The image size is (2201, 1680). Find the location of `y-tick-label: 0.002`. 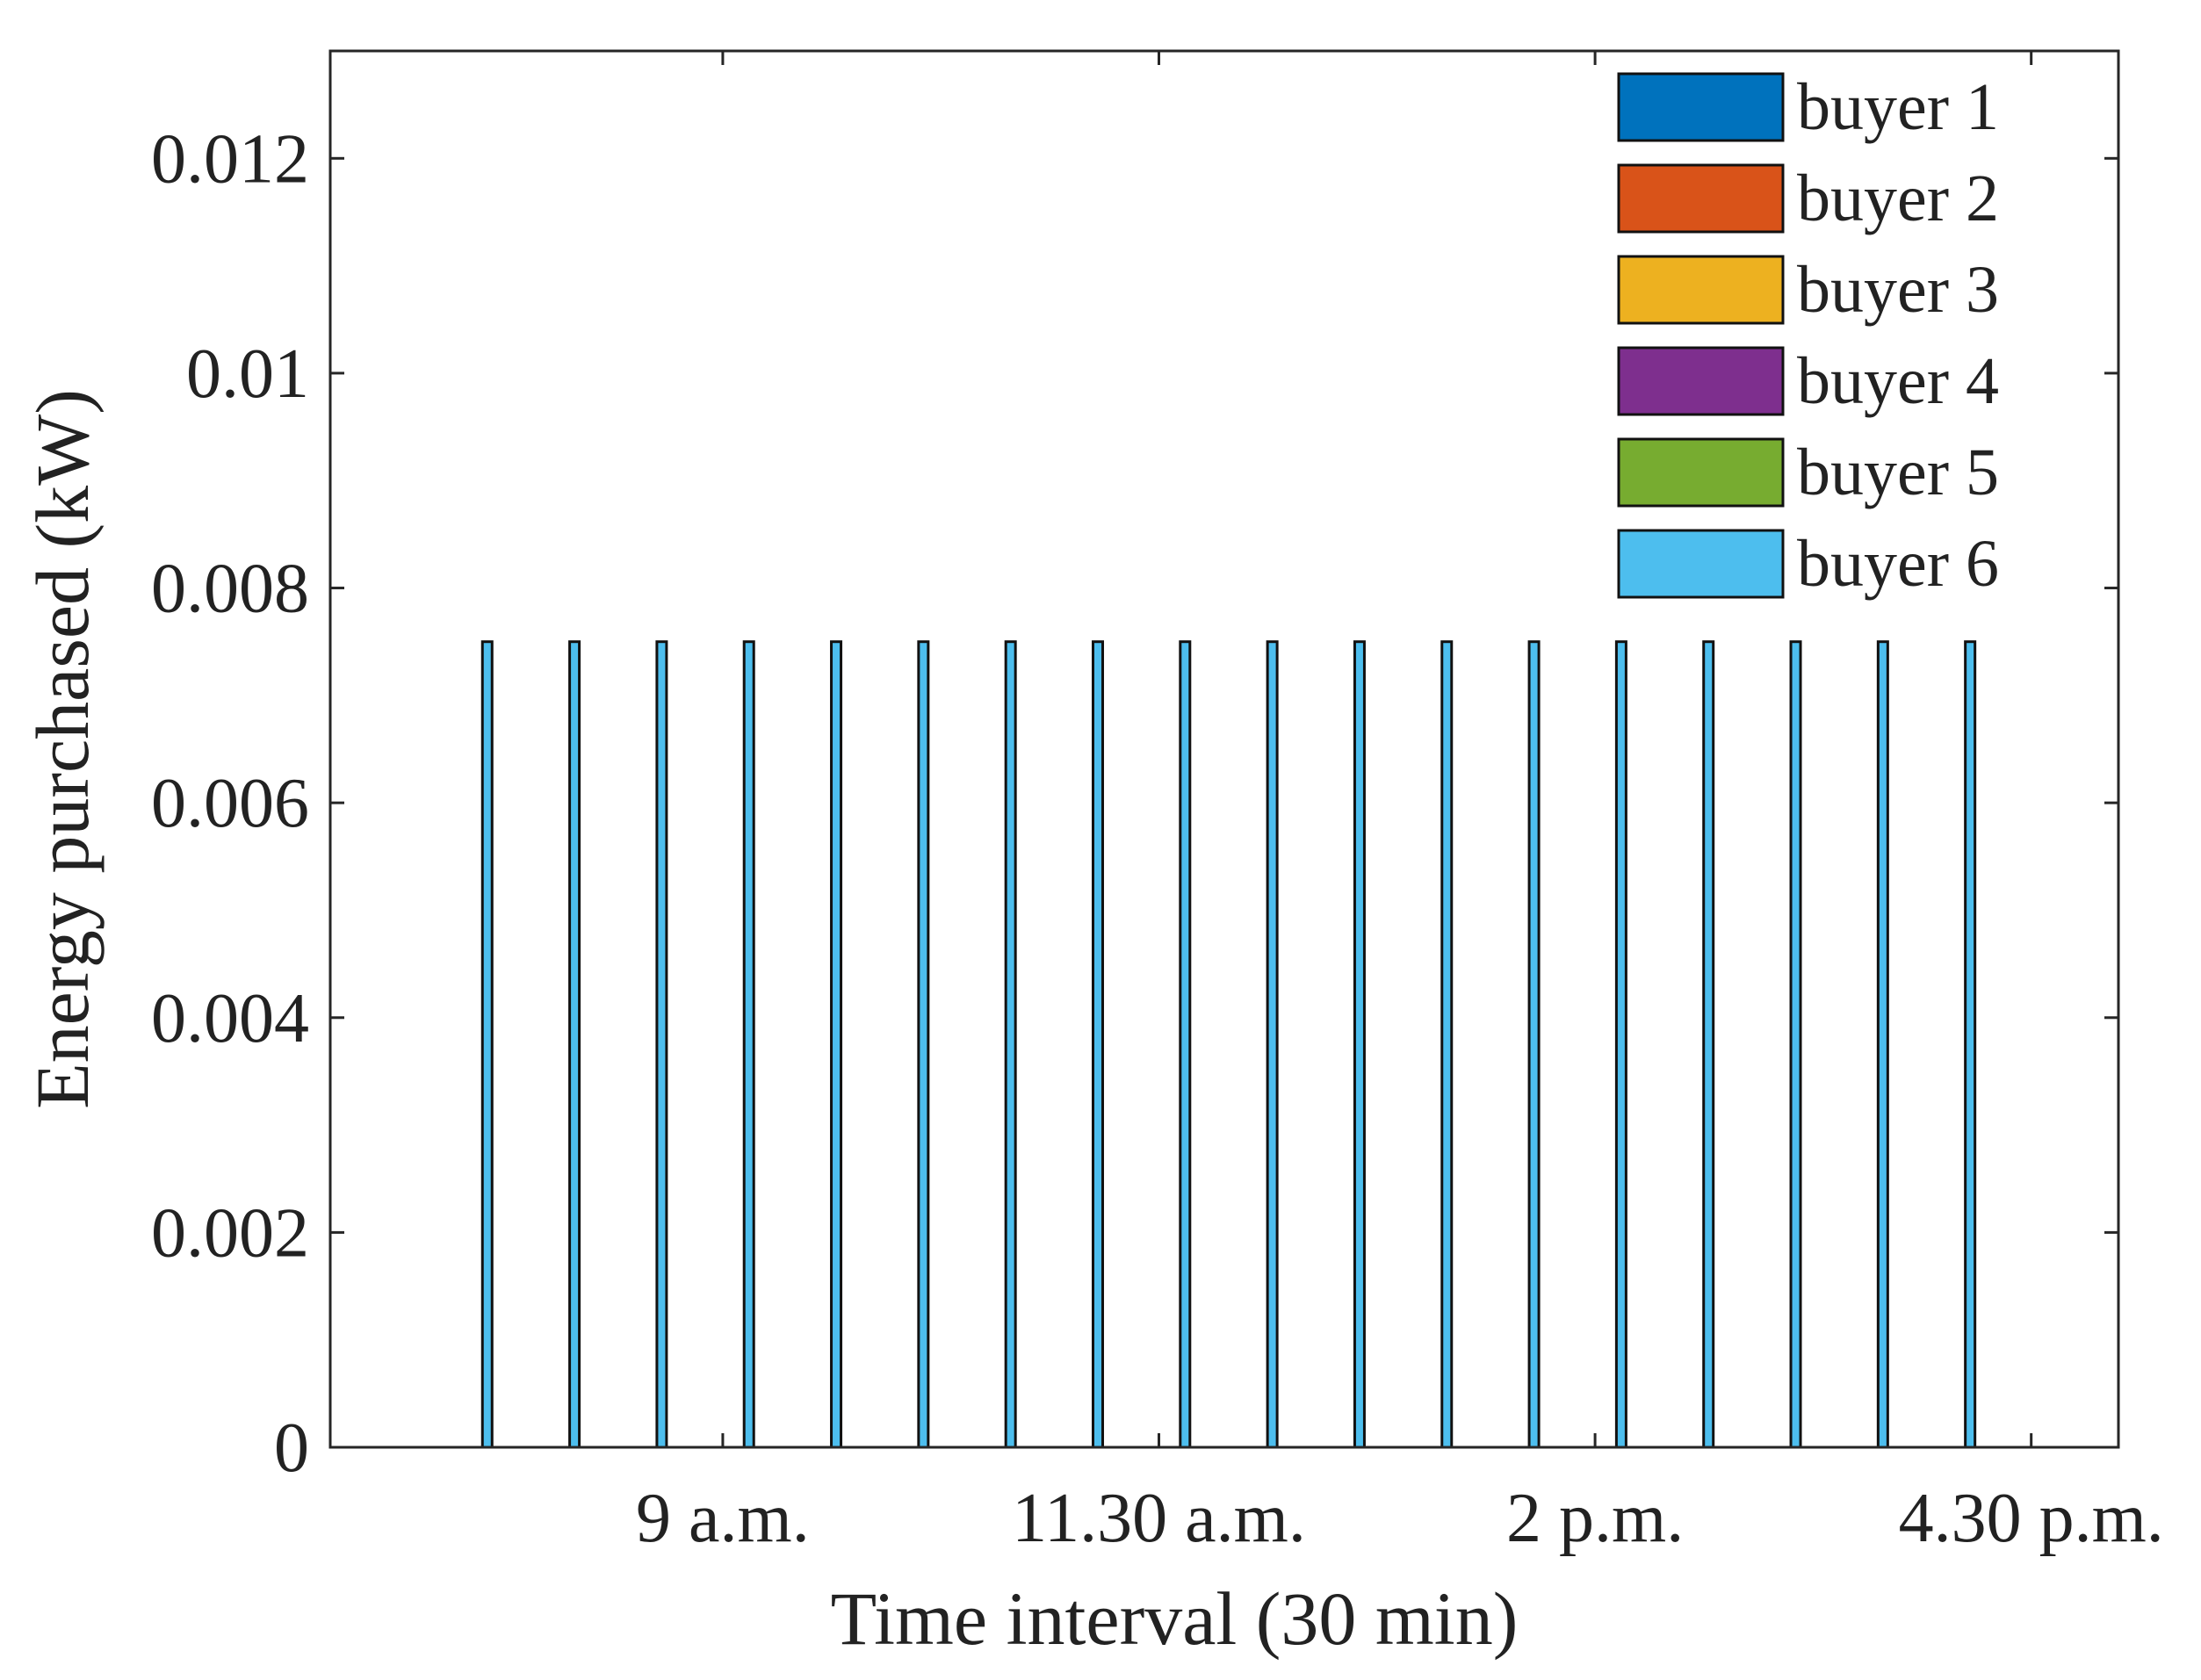

y-tick-label: 0.002 is located at coordinates (230, 1233).